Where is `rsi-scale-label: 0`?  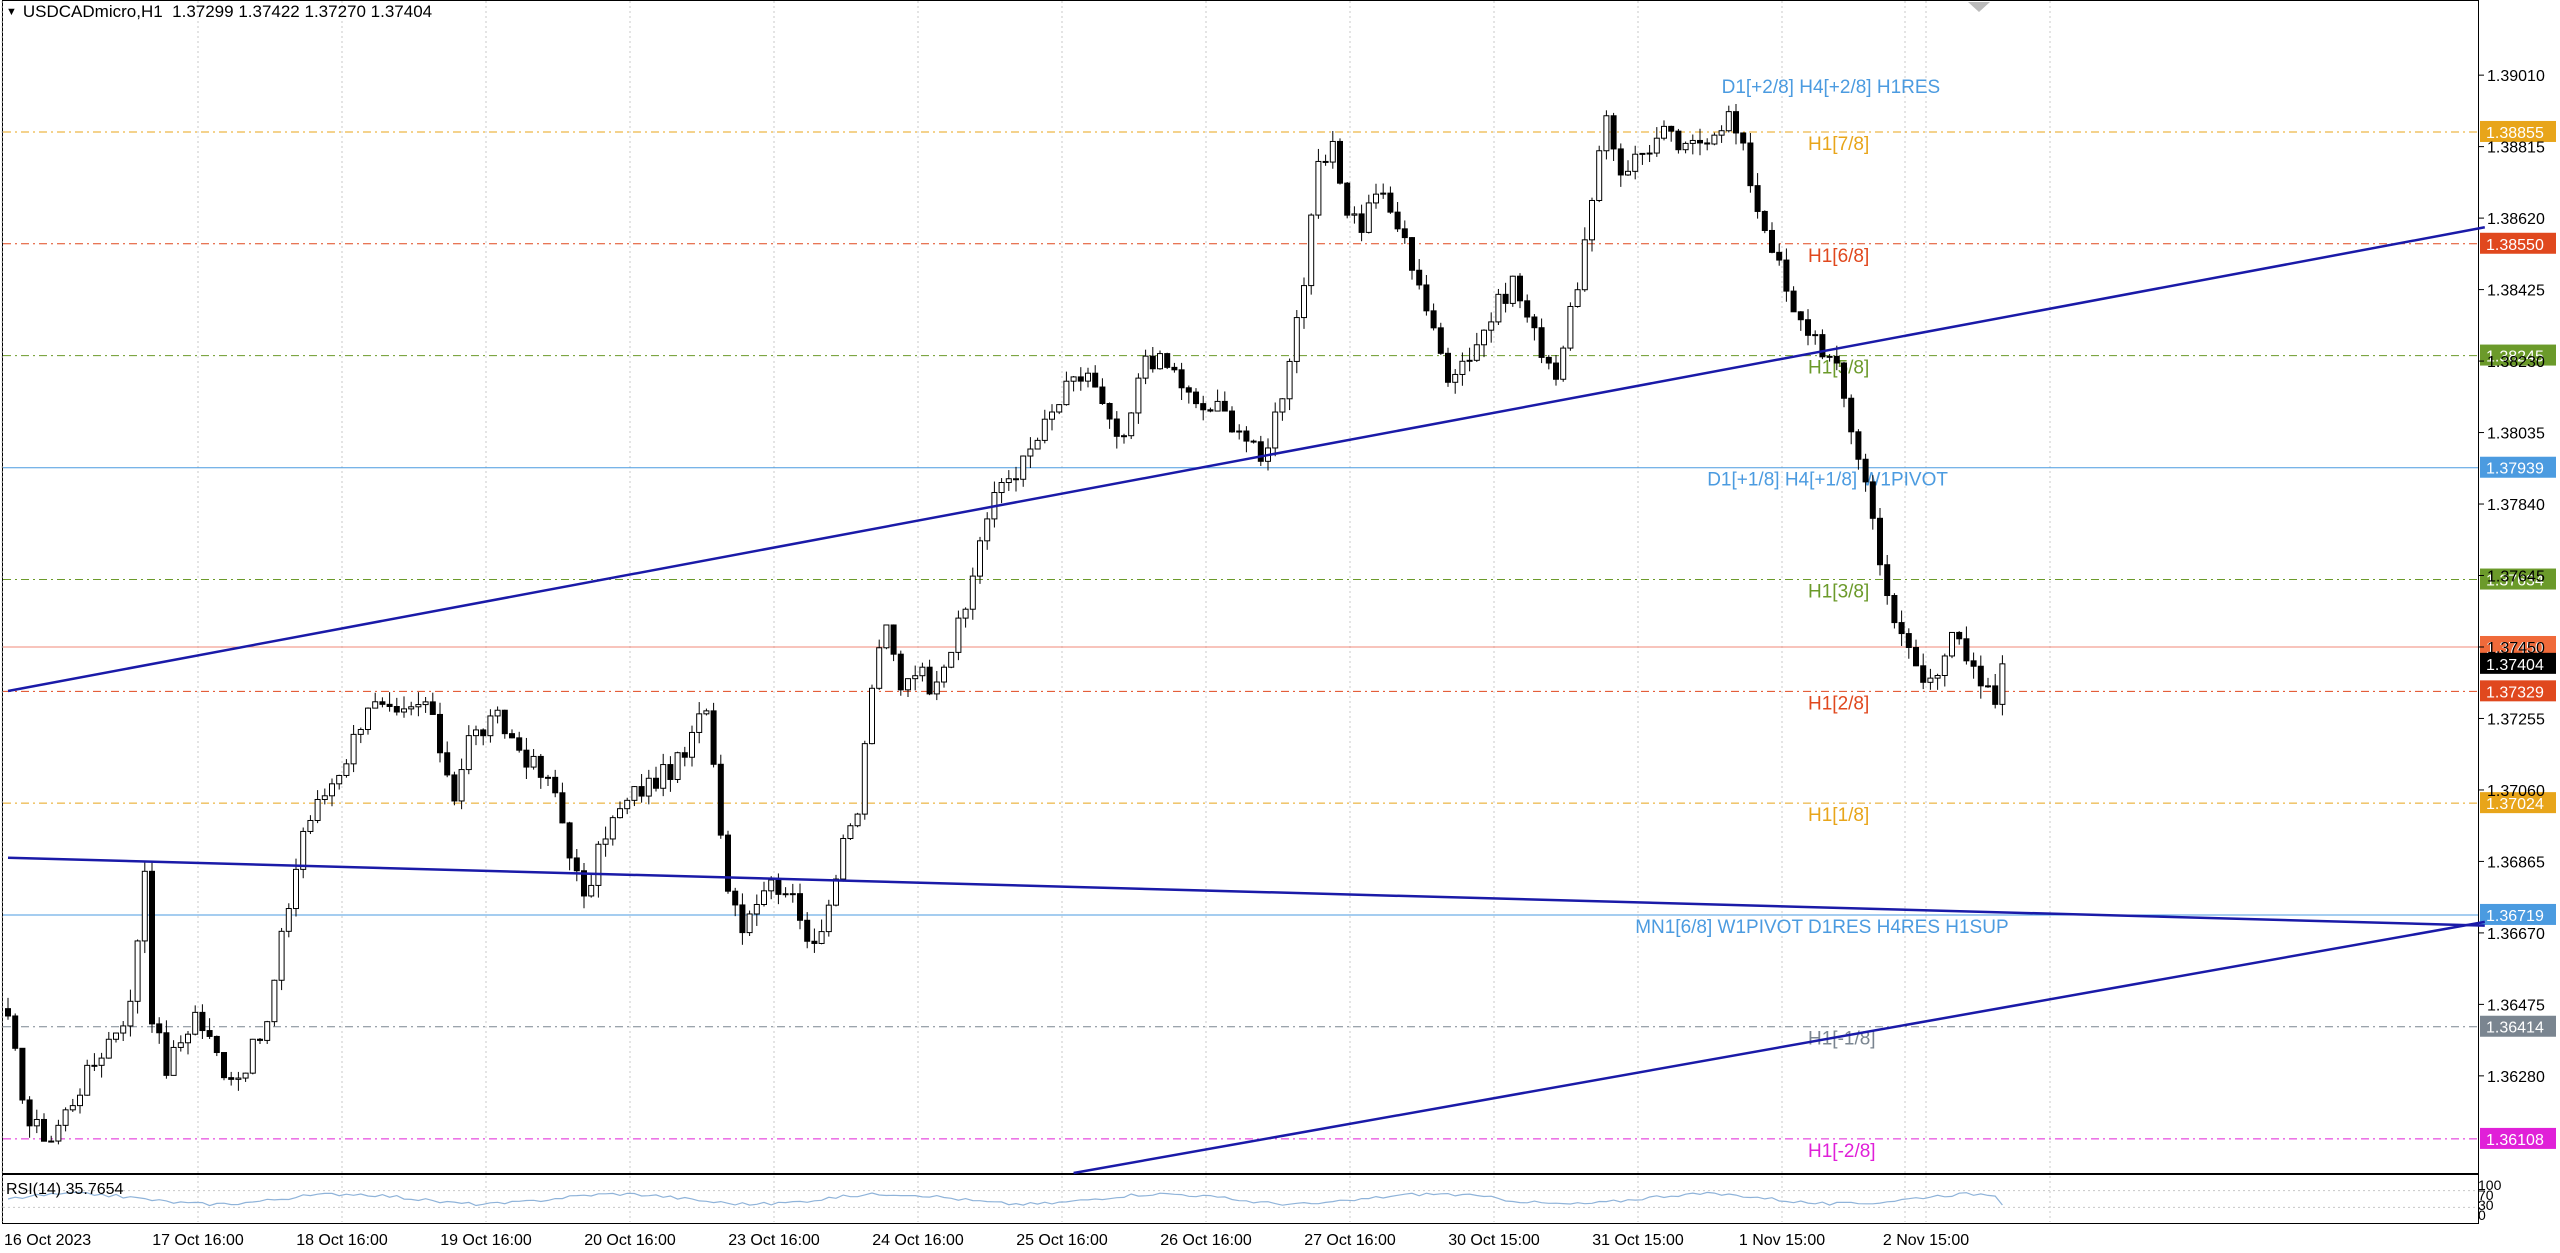
rsi-scale-label: 0 is located at coordinates (2482, 1215).